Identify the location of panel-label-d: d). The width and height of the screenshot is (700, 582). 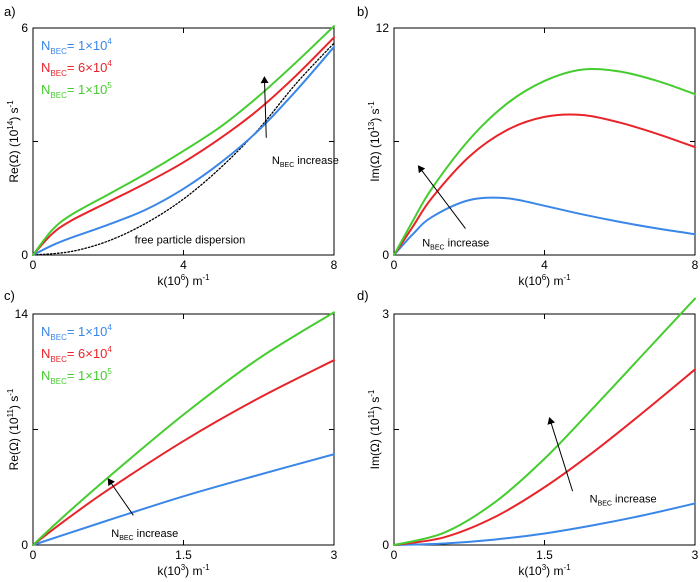
(363, 295).